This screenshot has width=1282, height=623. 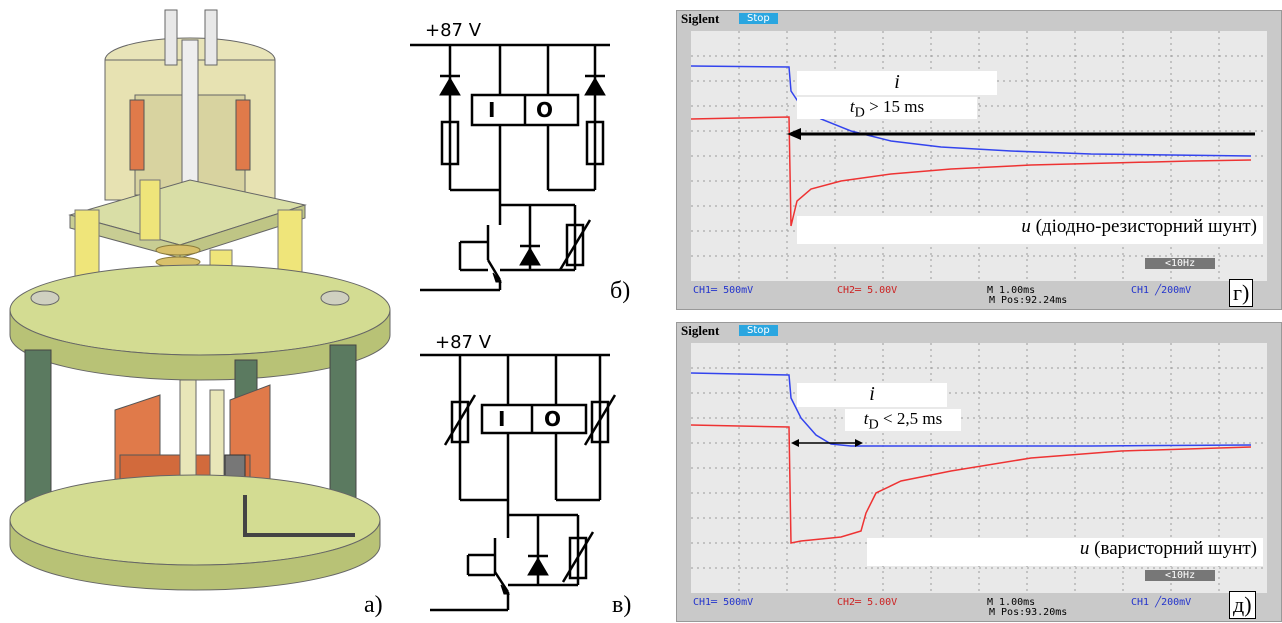 I want to click on voltage-label: u (діодно-резисторний шунт), so click(x=1030, y=230).